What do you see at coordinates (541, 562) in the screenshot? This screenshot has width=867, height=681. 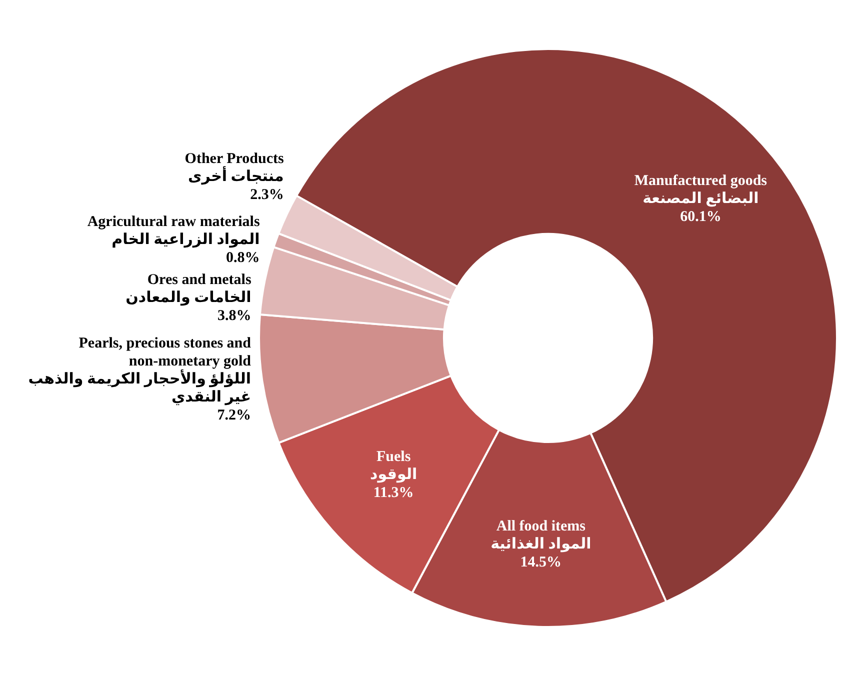 I see `data-label: 14.5%` at bounding box center [541, 562].